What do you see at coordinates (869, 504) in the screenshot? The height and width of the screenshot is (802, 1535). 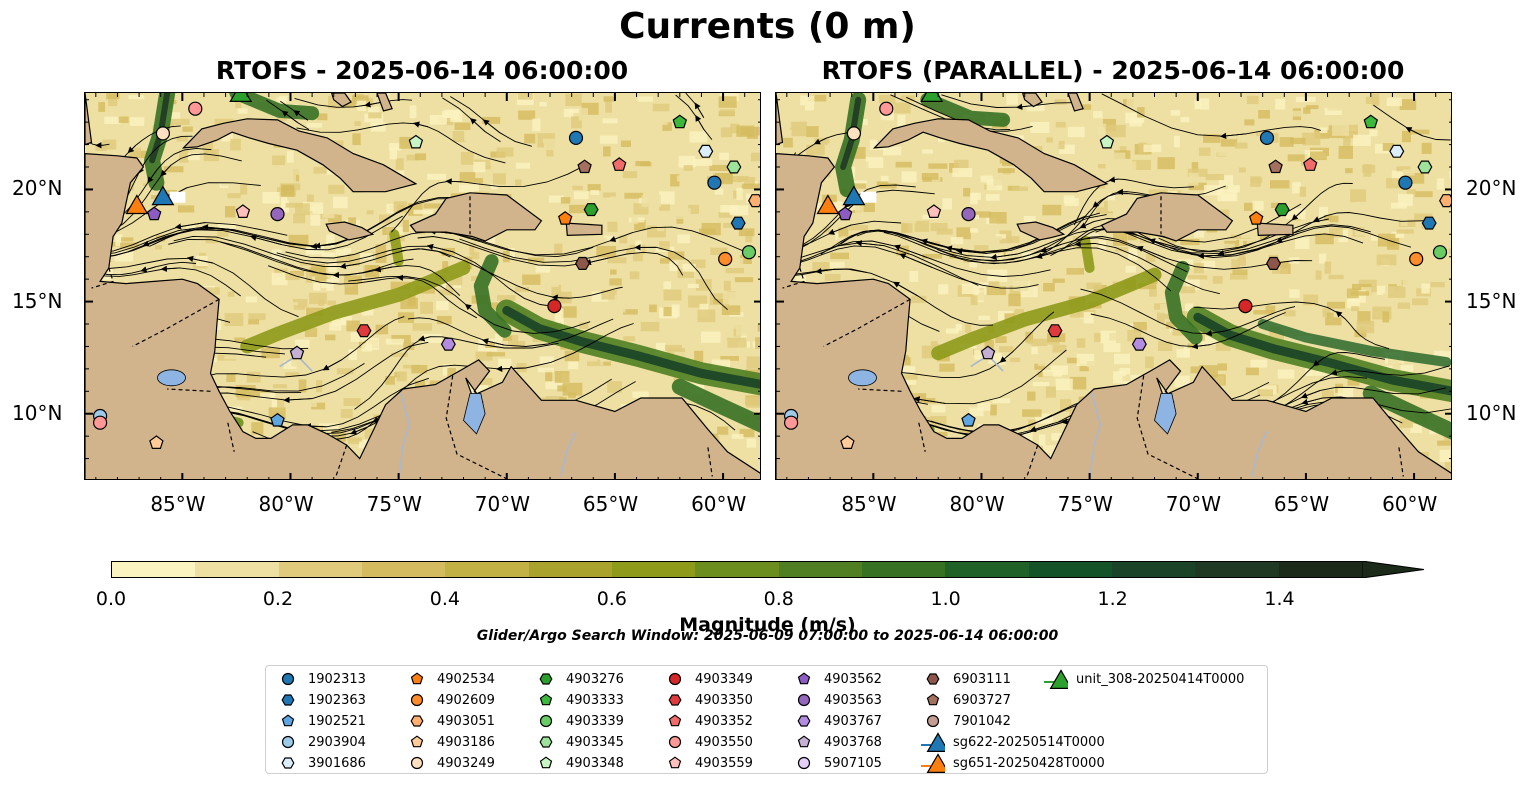 I see `lon-tick-label: 85°W` at bounding box center [869, 504].